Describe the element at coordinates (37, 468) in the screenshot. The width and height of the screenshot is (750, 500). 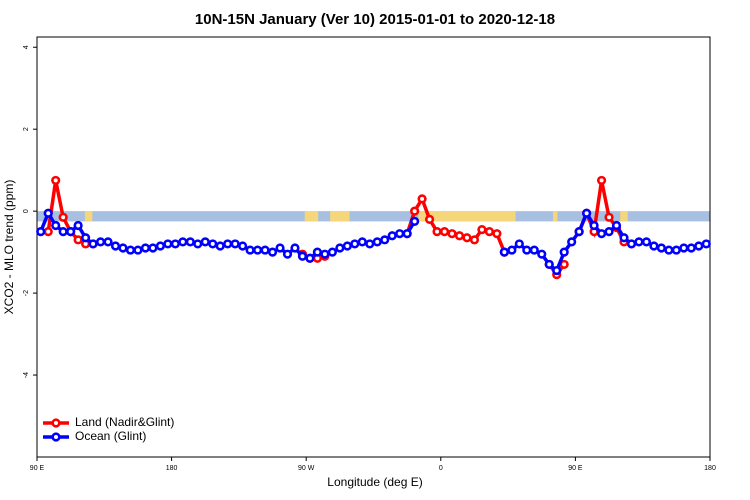
I see `x-tick-label: 90 E` at that location.